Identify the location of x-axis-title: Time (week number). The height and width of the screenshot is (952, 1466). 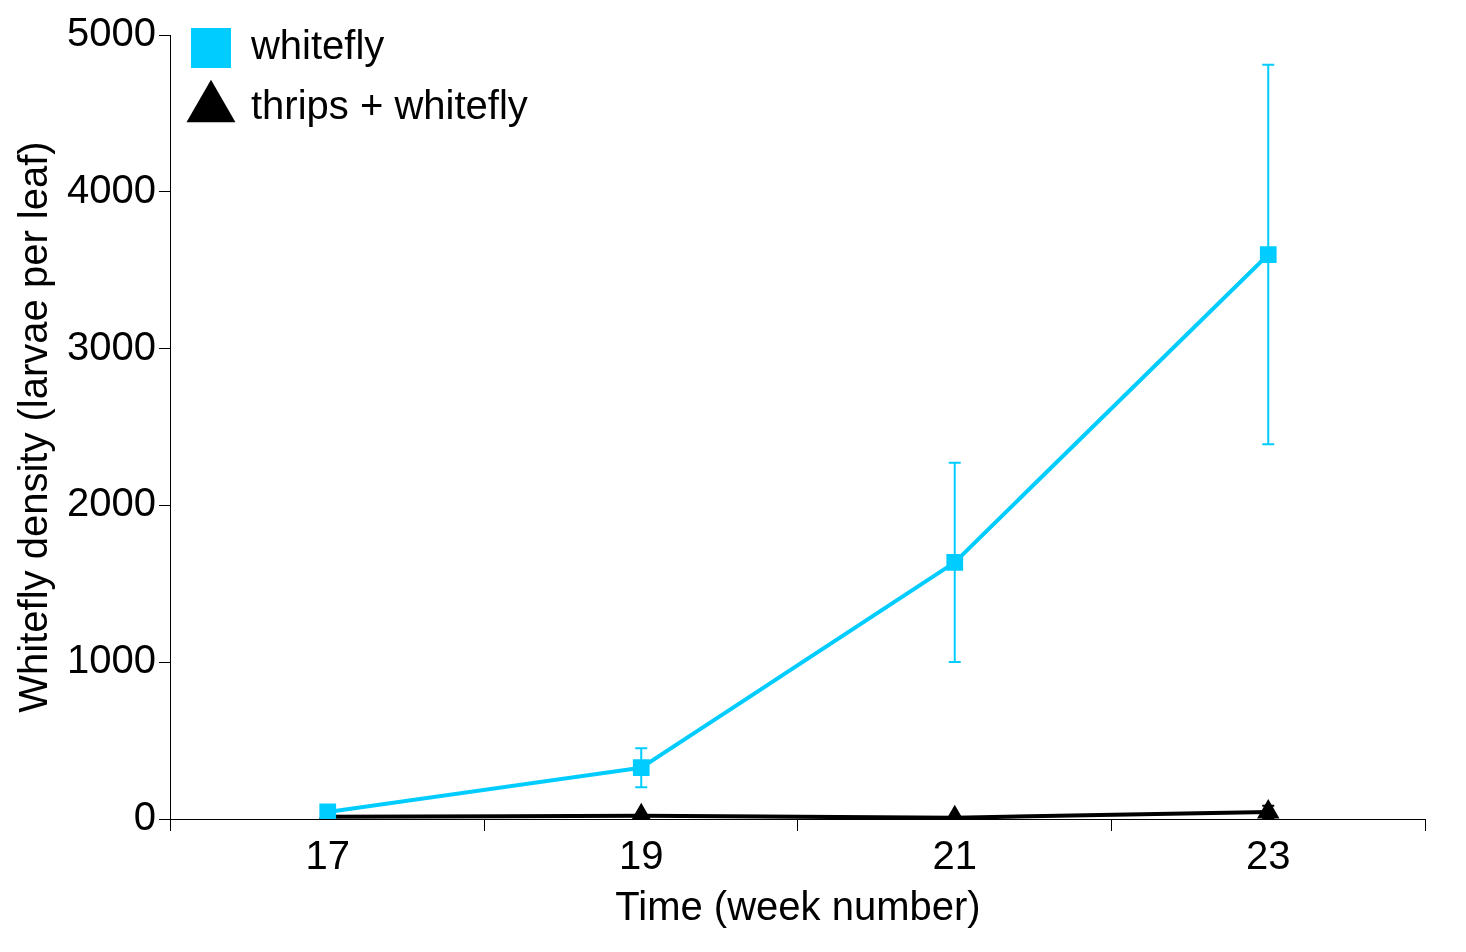
(798, 906).